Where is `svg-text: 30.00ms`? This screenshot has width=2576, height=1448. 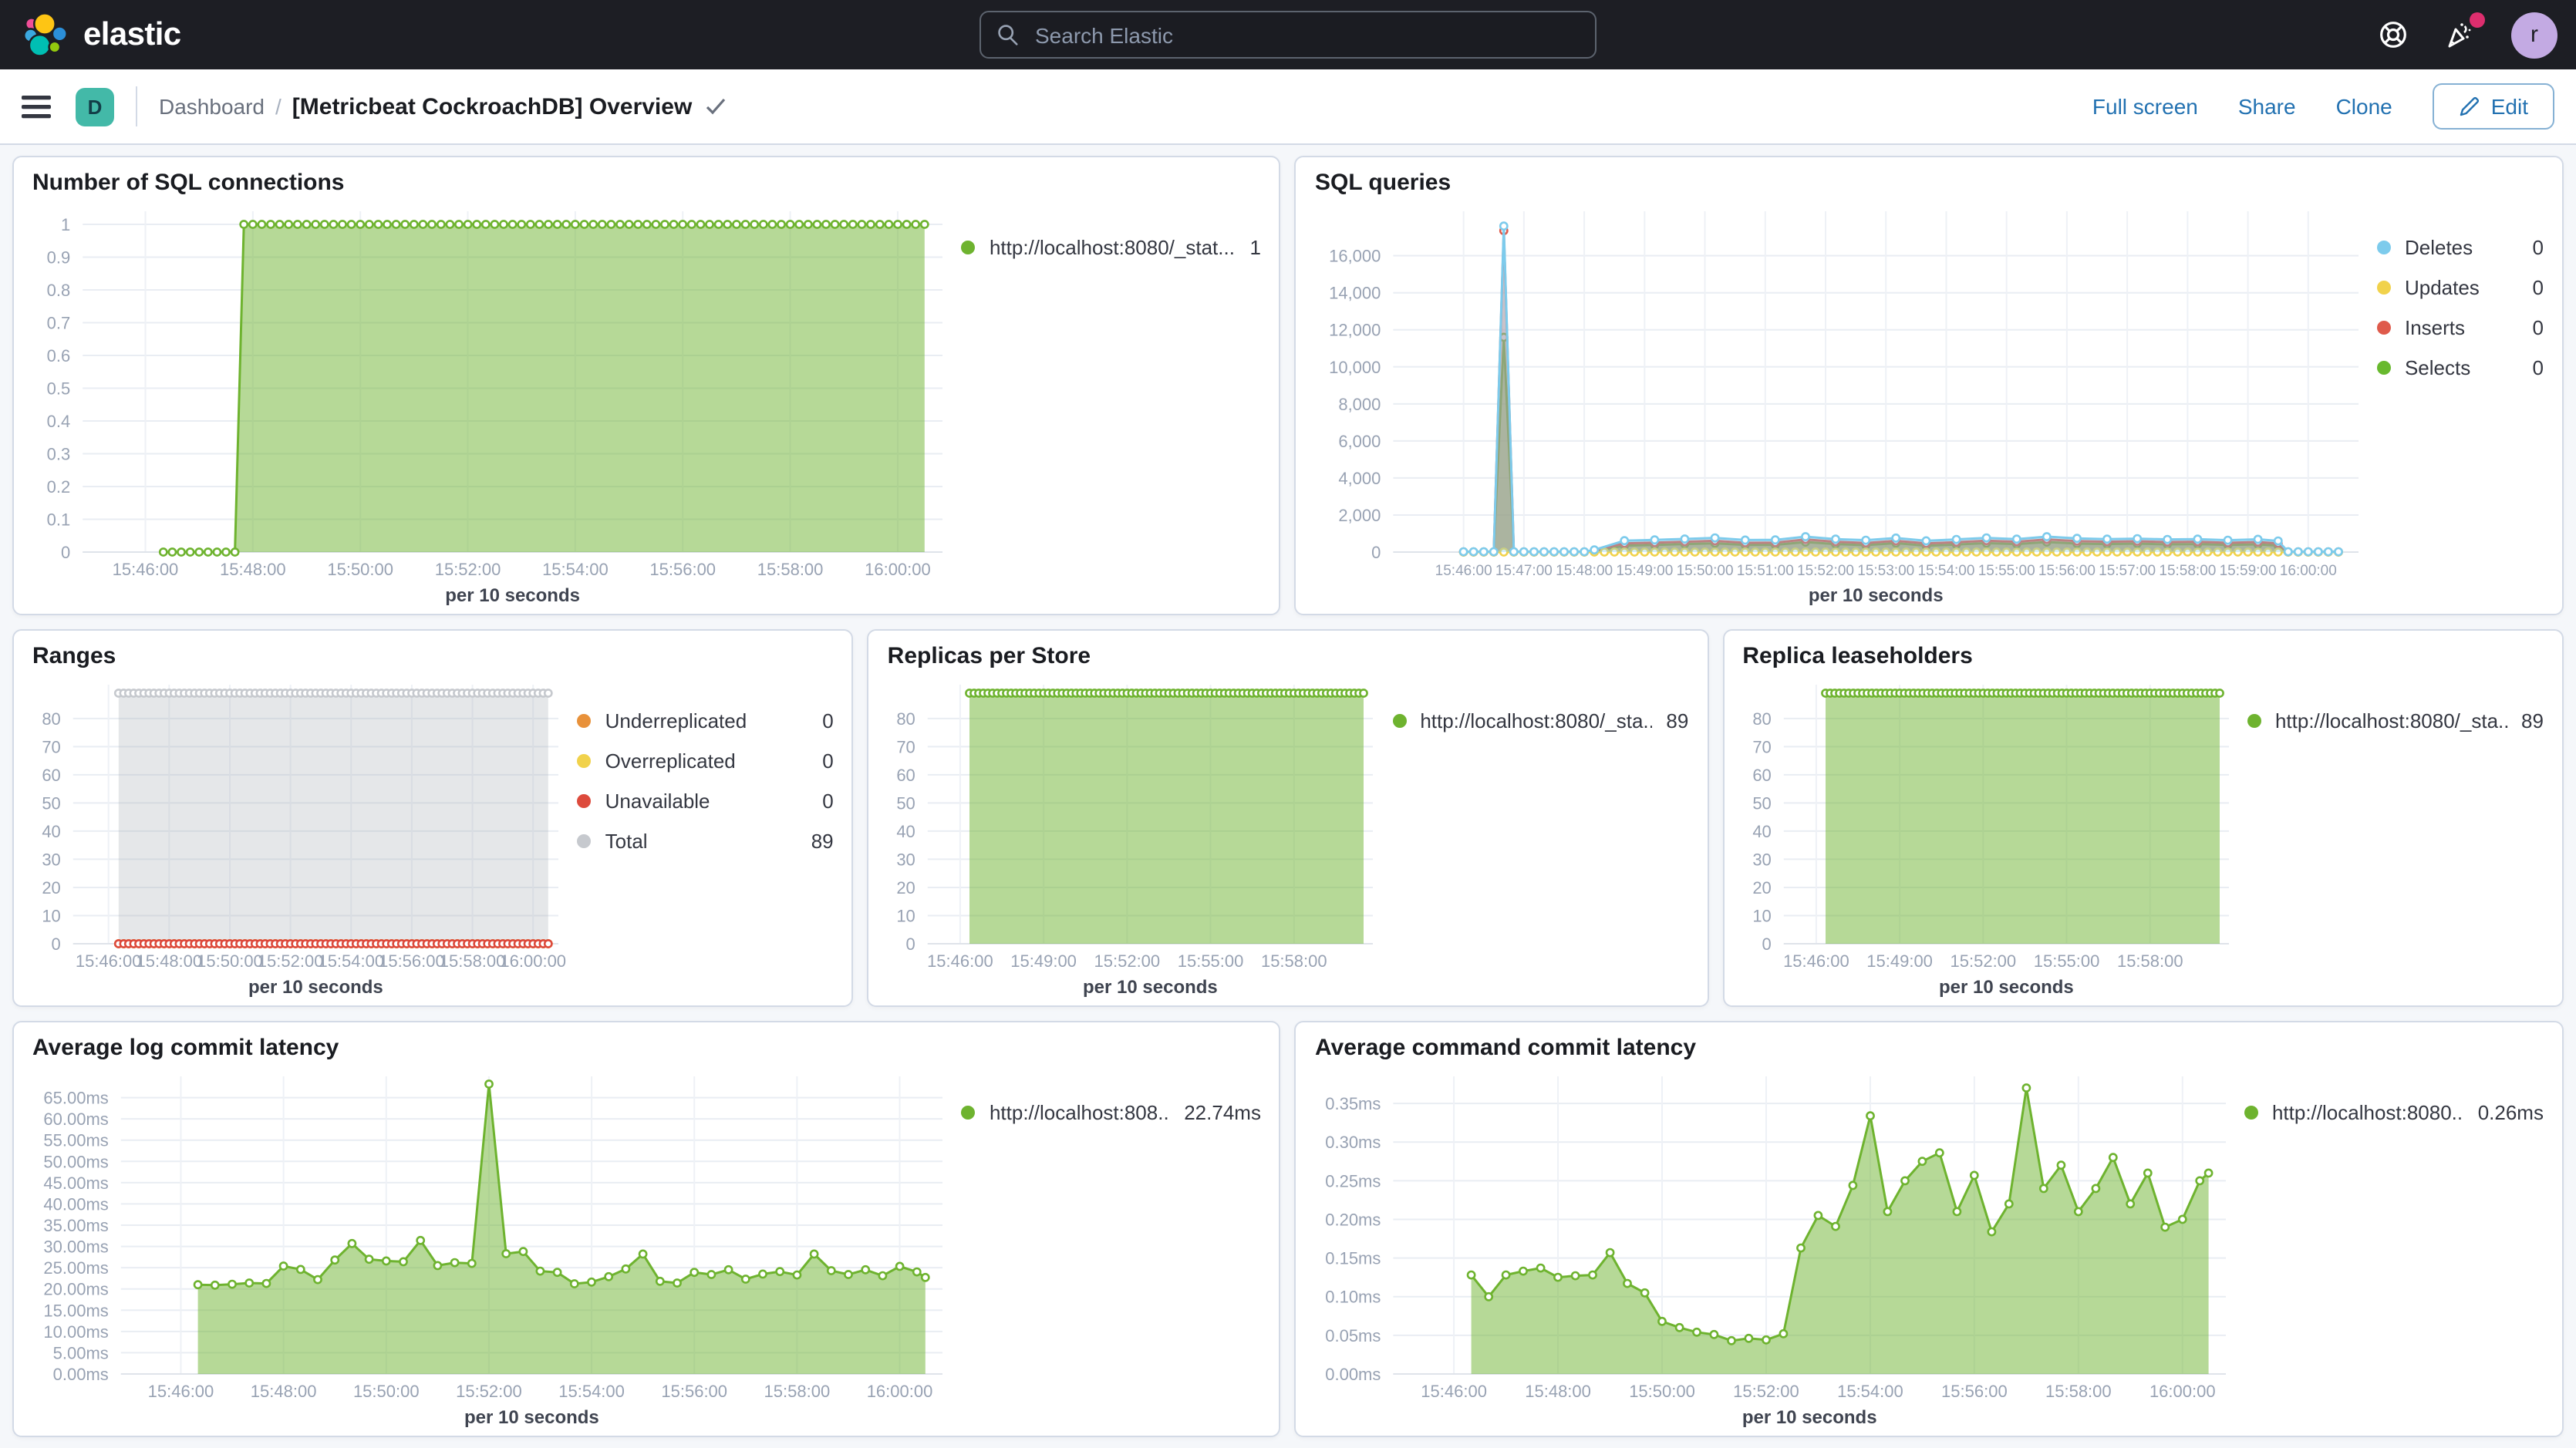 svg-text: 30.00ms is located at coordinates (75, 1247).